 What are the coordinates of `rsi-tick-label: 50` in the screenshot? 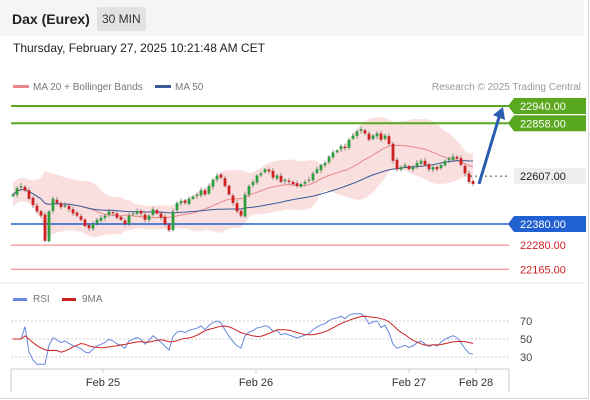 It's located at (526, 340).